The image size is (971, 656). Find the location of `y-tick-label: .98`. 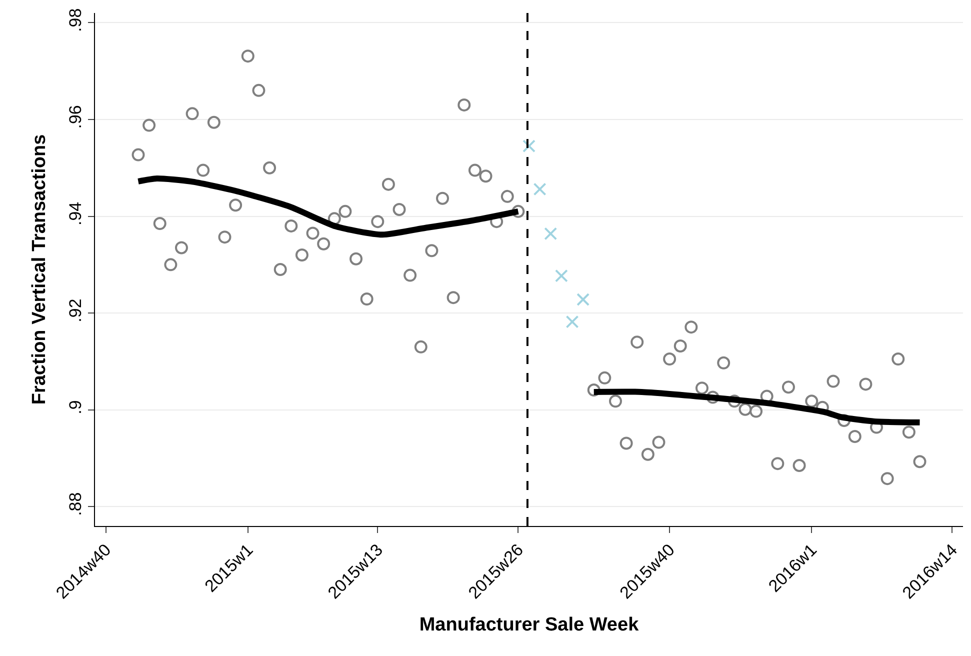

y-tick-label: .98 is located at coordinates (76, 20).